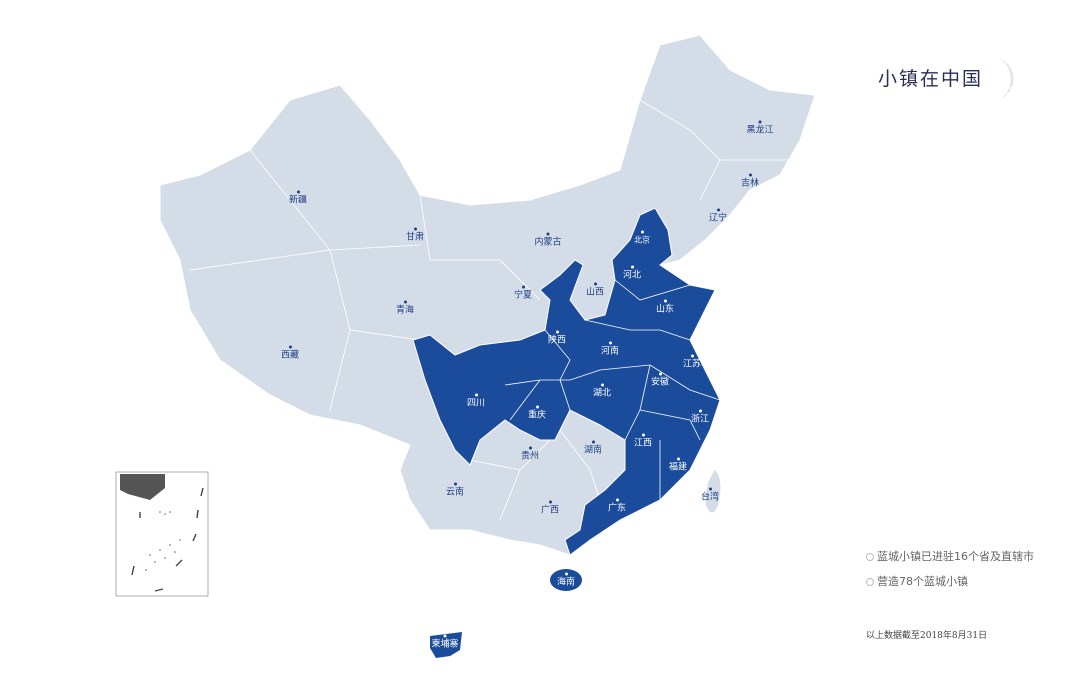  I want to click on region-label: 辽宁, so click(718, 216).